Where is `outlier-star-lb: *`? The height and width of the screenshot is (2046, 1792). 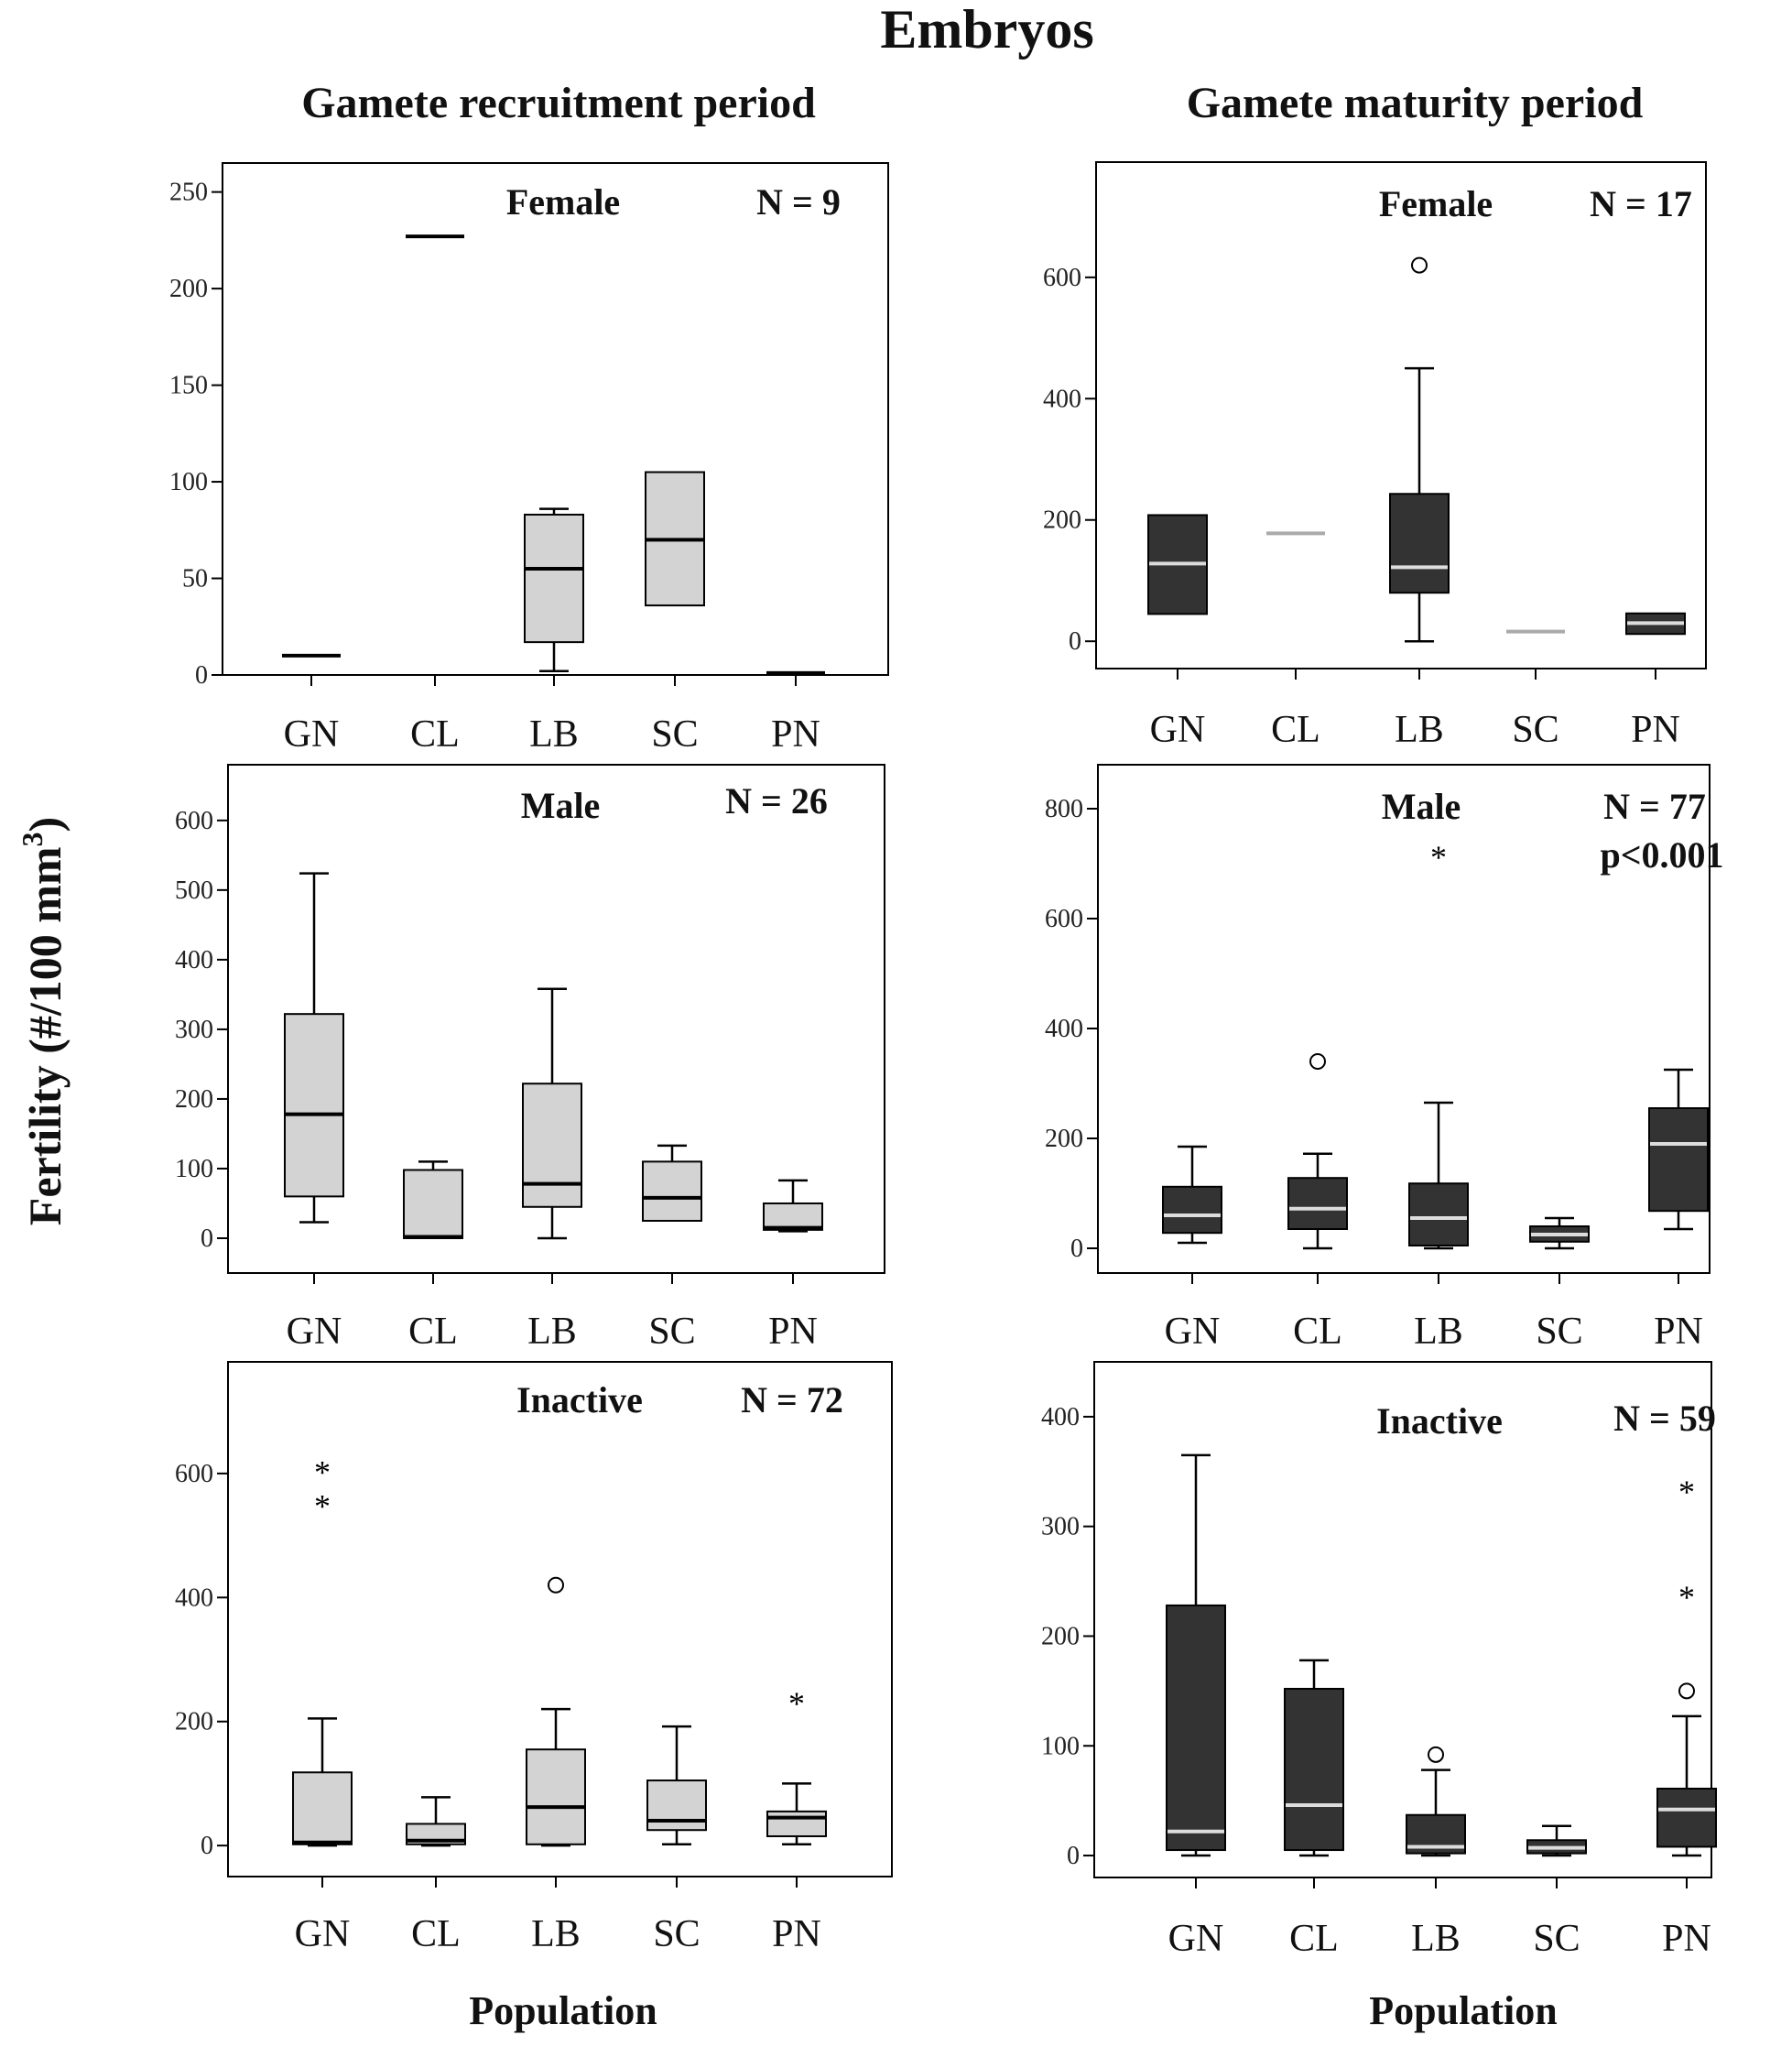
outlier-star-lb: * is located at coordinates (1438, 857).